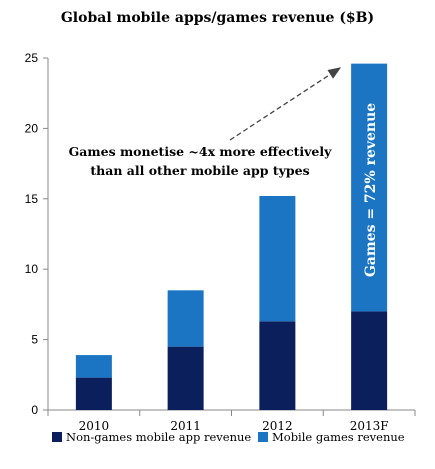 The image size is (435, 469). I want to click on x-tick-label: 2013F, so click(369, 426).